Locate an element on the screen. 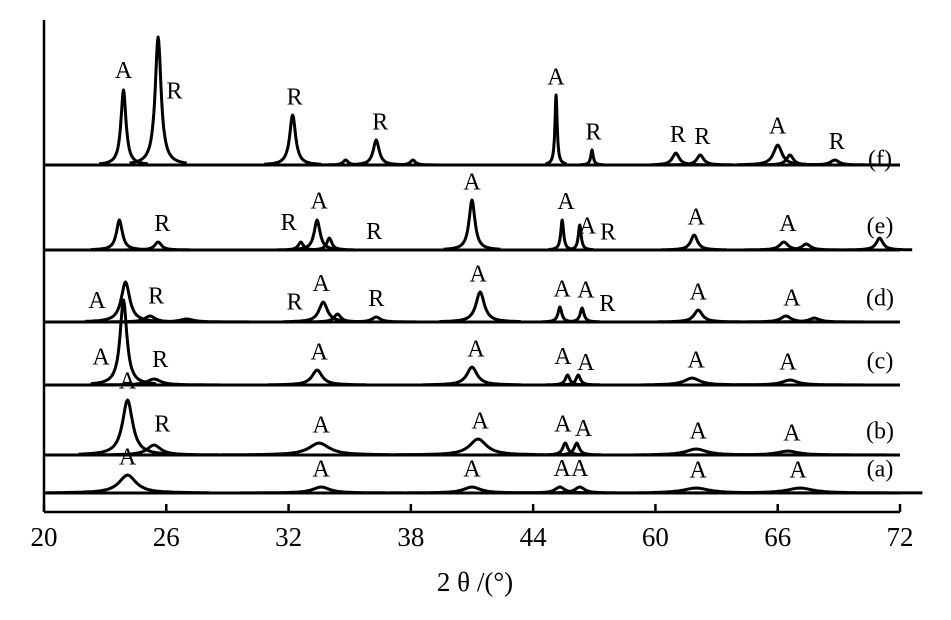 The image size is (951, 620). x-tick-label: 66 is located at coordinates (777, 537).